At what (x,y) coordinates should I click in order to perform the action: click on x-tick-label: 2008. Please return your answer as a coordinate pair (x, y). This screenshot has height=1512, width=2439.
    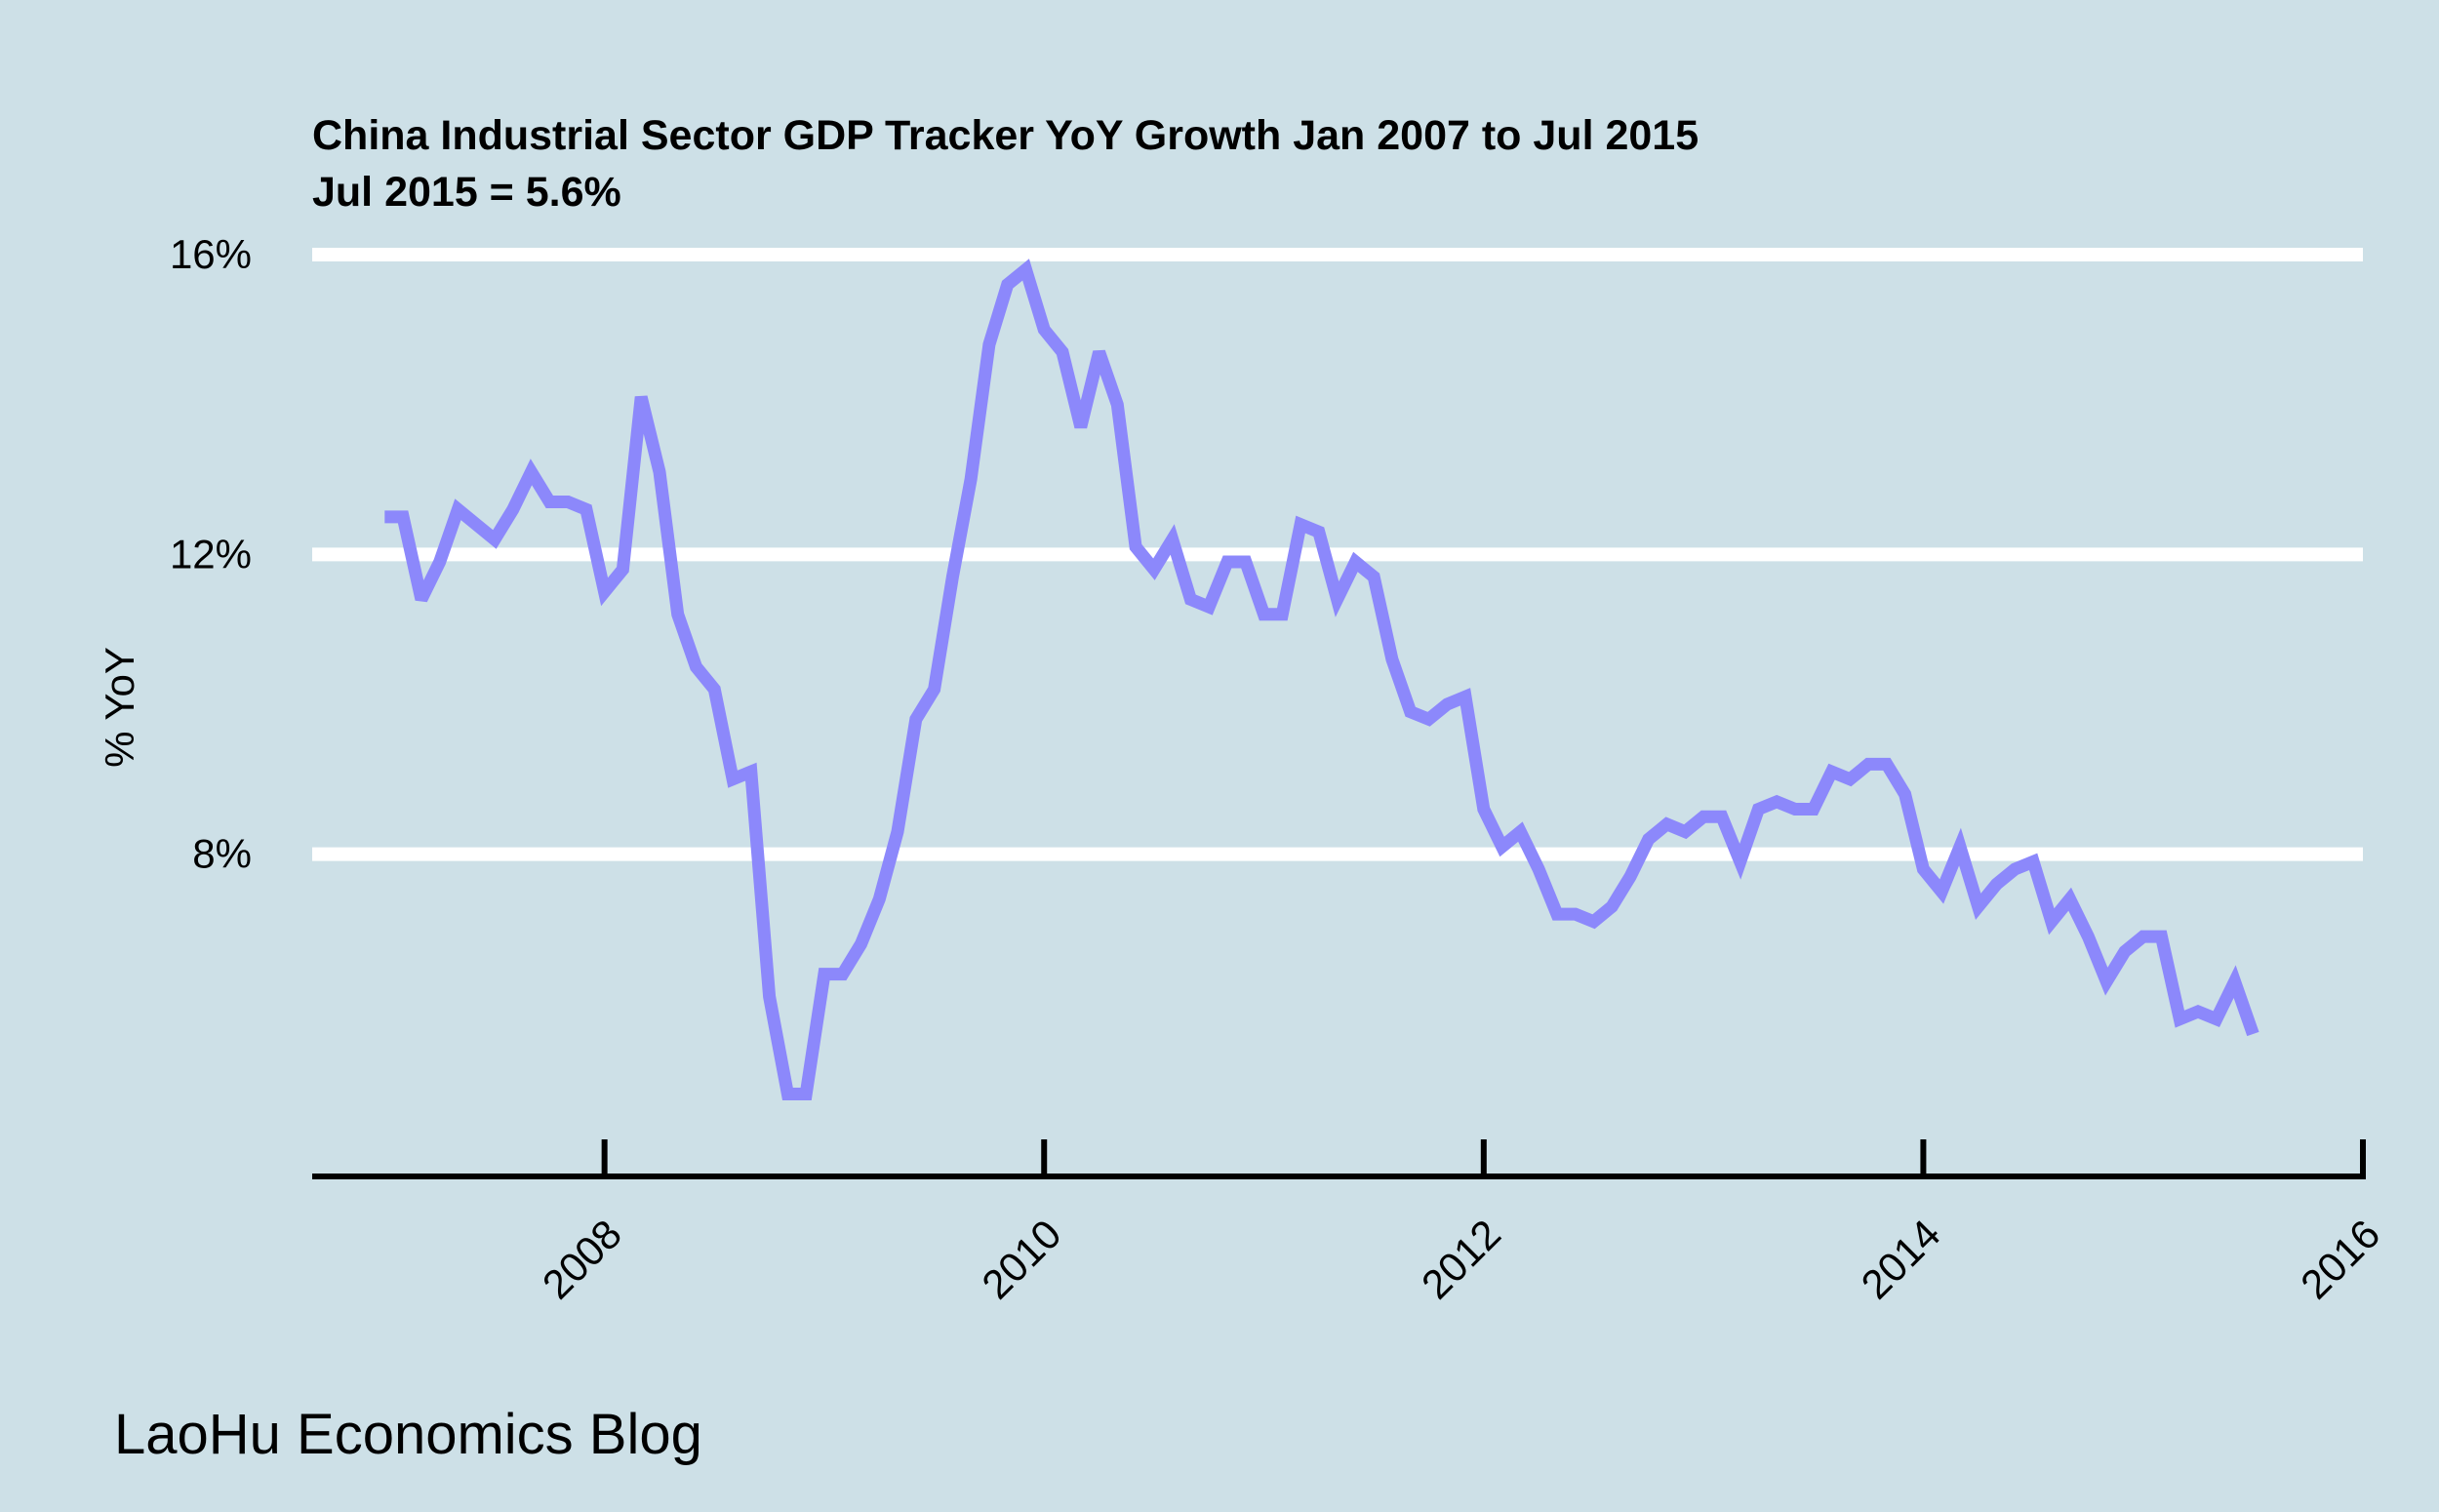
    Looking at the image, I should click on (582, 1259).